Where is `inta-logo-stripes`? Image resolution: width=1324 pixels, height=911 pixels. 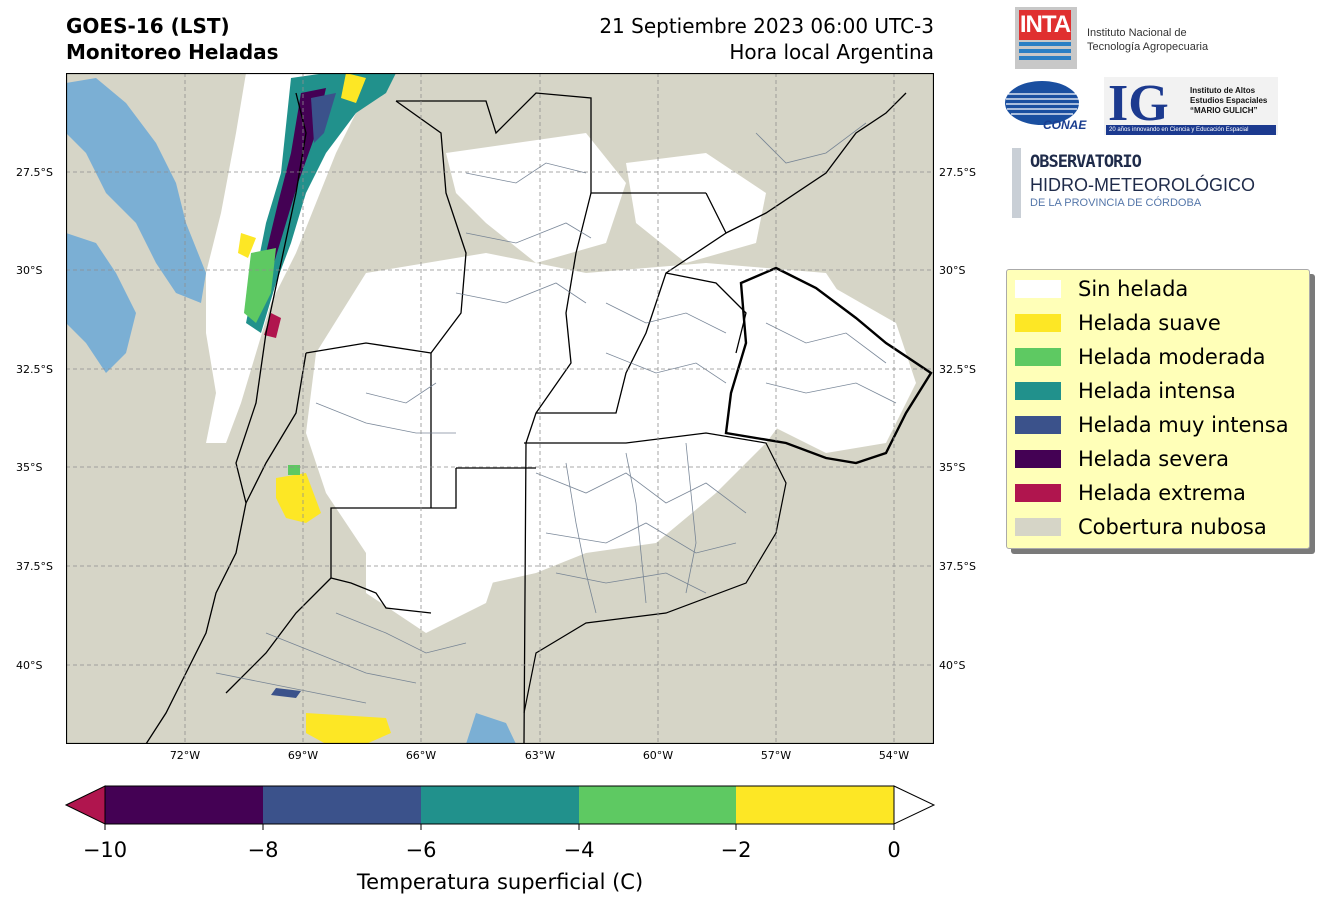
inta-logo-stripes is located at coordinates (1045, 51).